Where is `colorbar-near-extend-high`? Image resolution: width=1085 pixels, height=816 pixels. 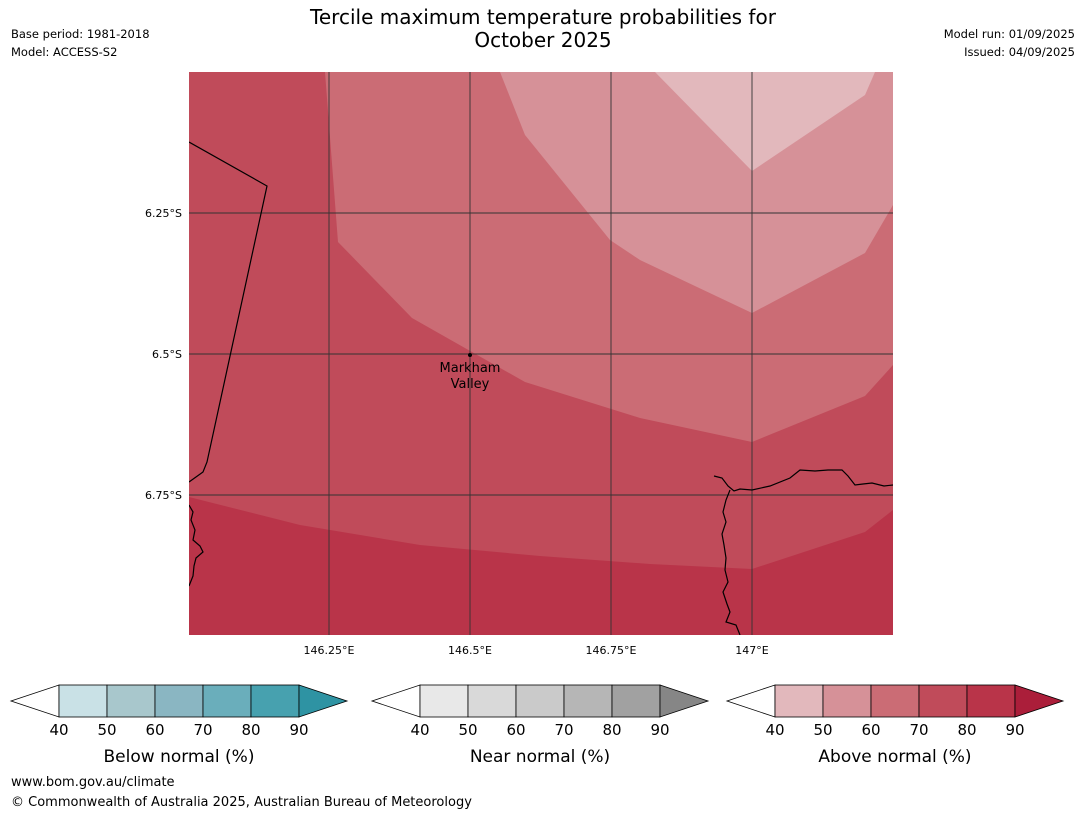
colorbar-near-extend-high is located at coordinates (684, 701).